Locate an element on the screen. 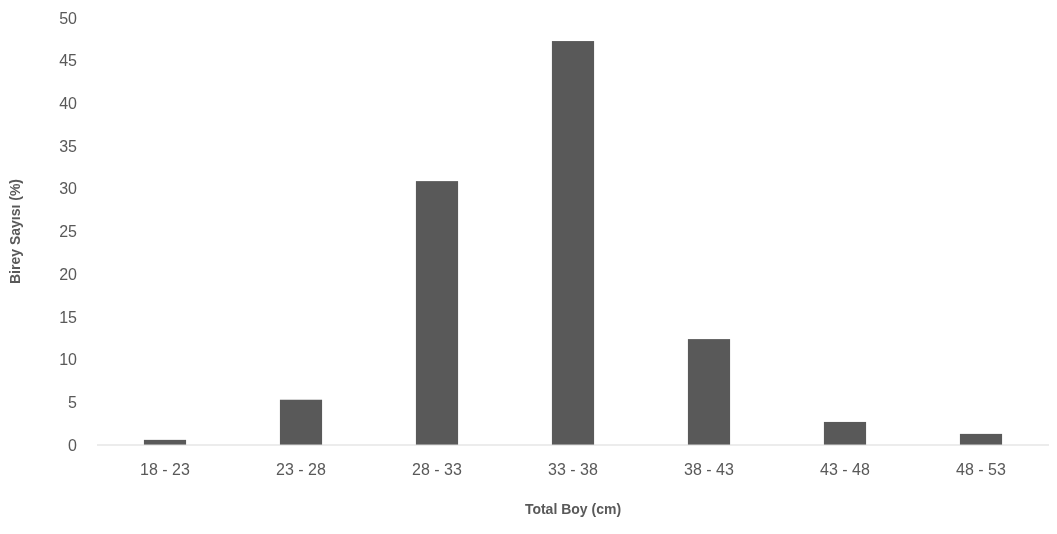 Image resolution: width=1057 pixels, height=534 pixels. y-tick-label: 40 is located at coordinates (68, 103).